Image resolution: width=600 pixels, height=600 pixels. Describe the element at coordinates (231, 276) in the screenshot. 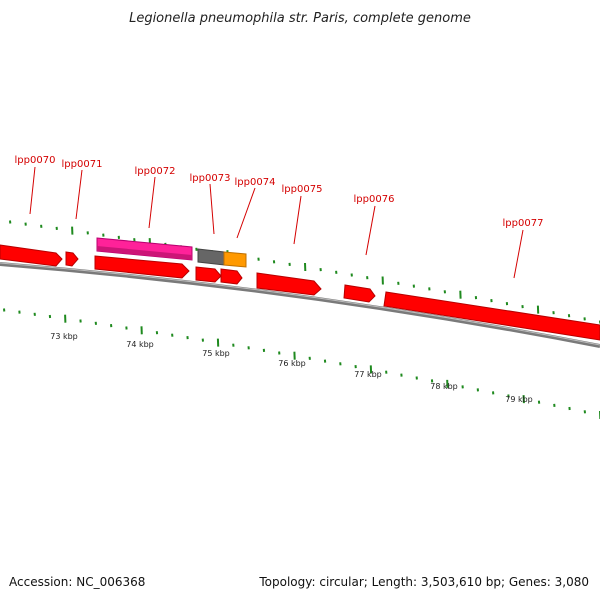

I see `gene-arrow-lpp0074` at that location.